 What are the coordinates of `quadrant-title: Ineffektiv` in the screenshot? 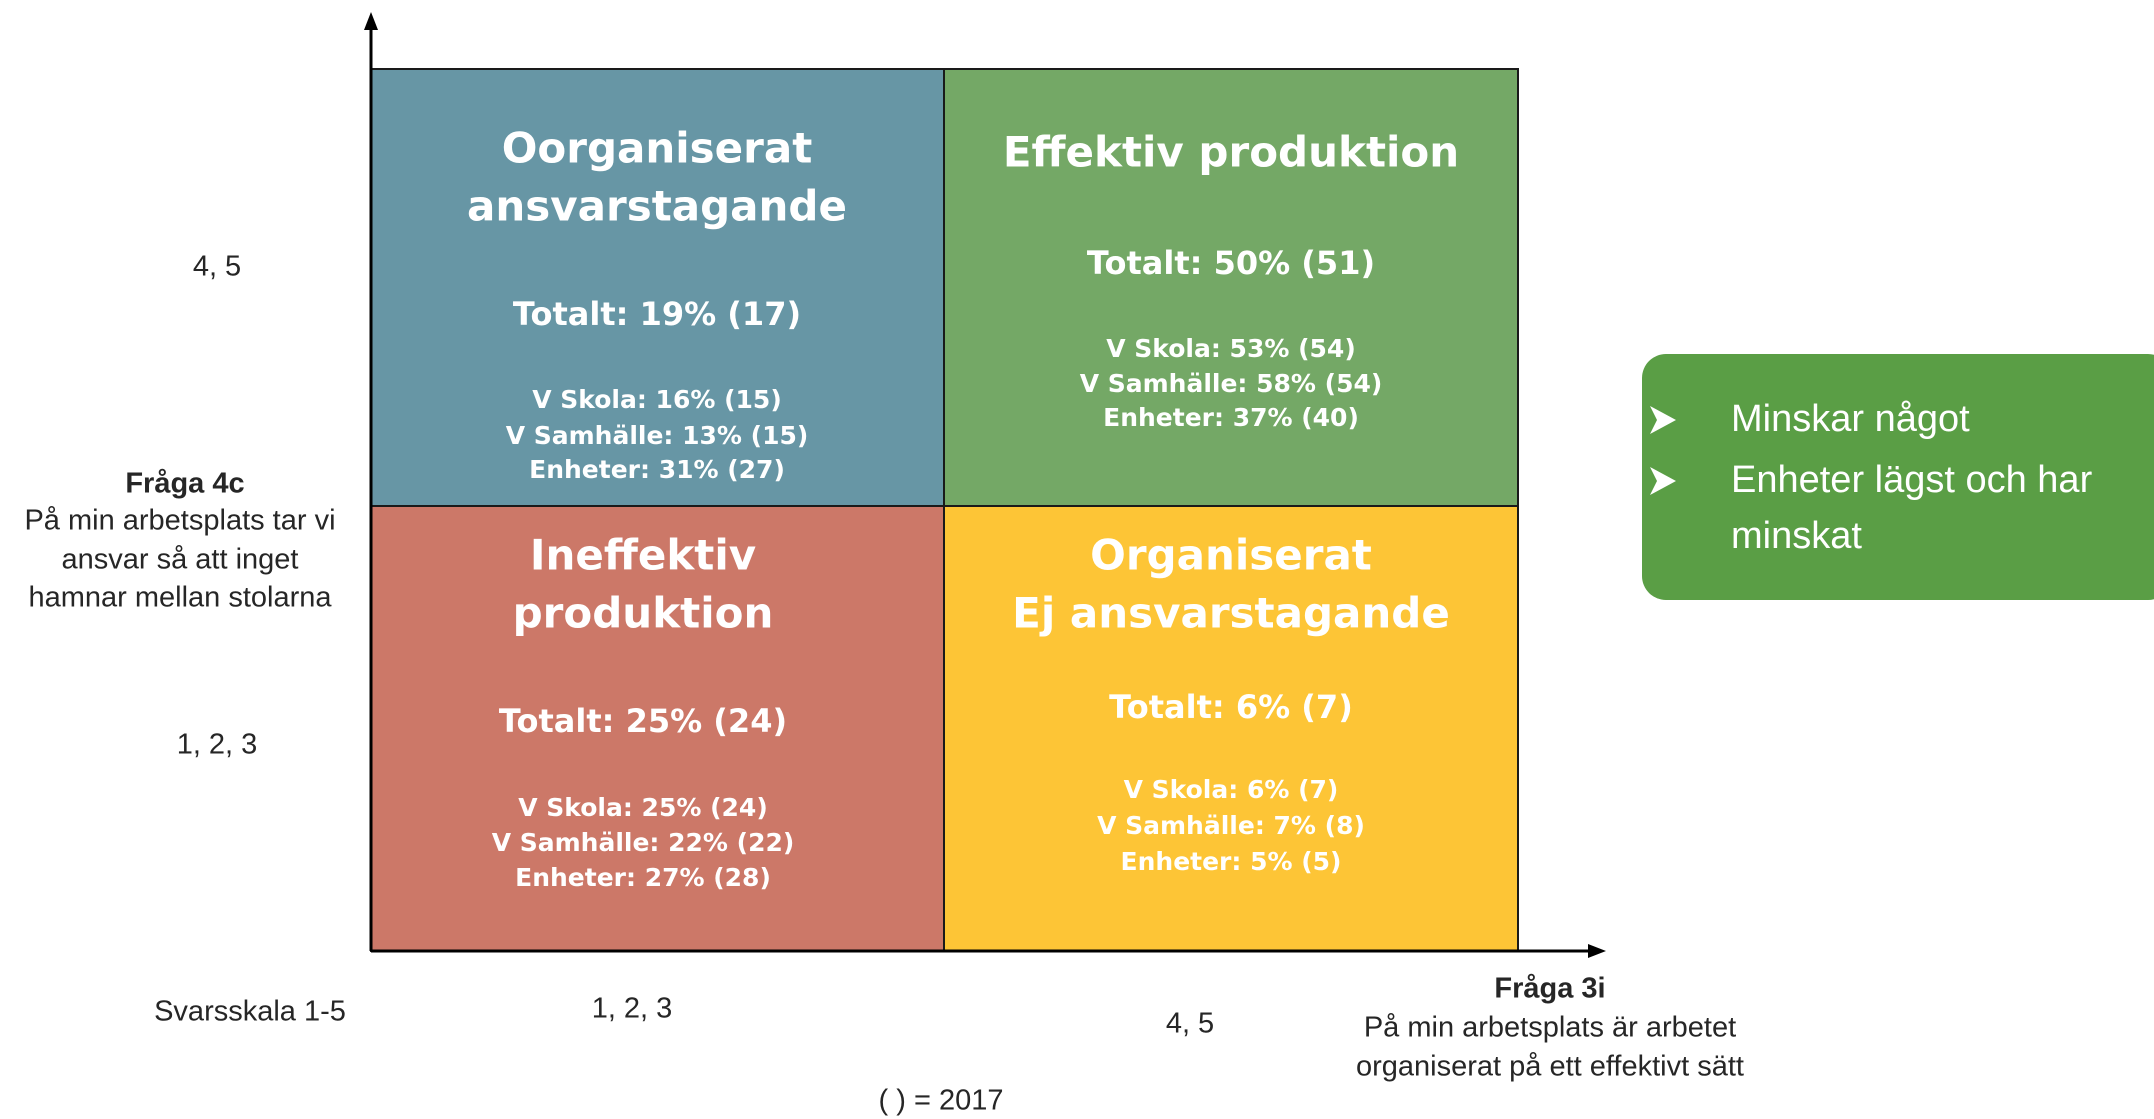 It's located at (643, 555).